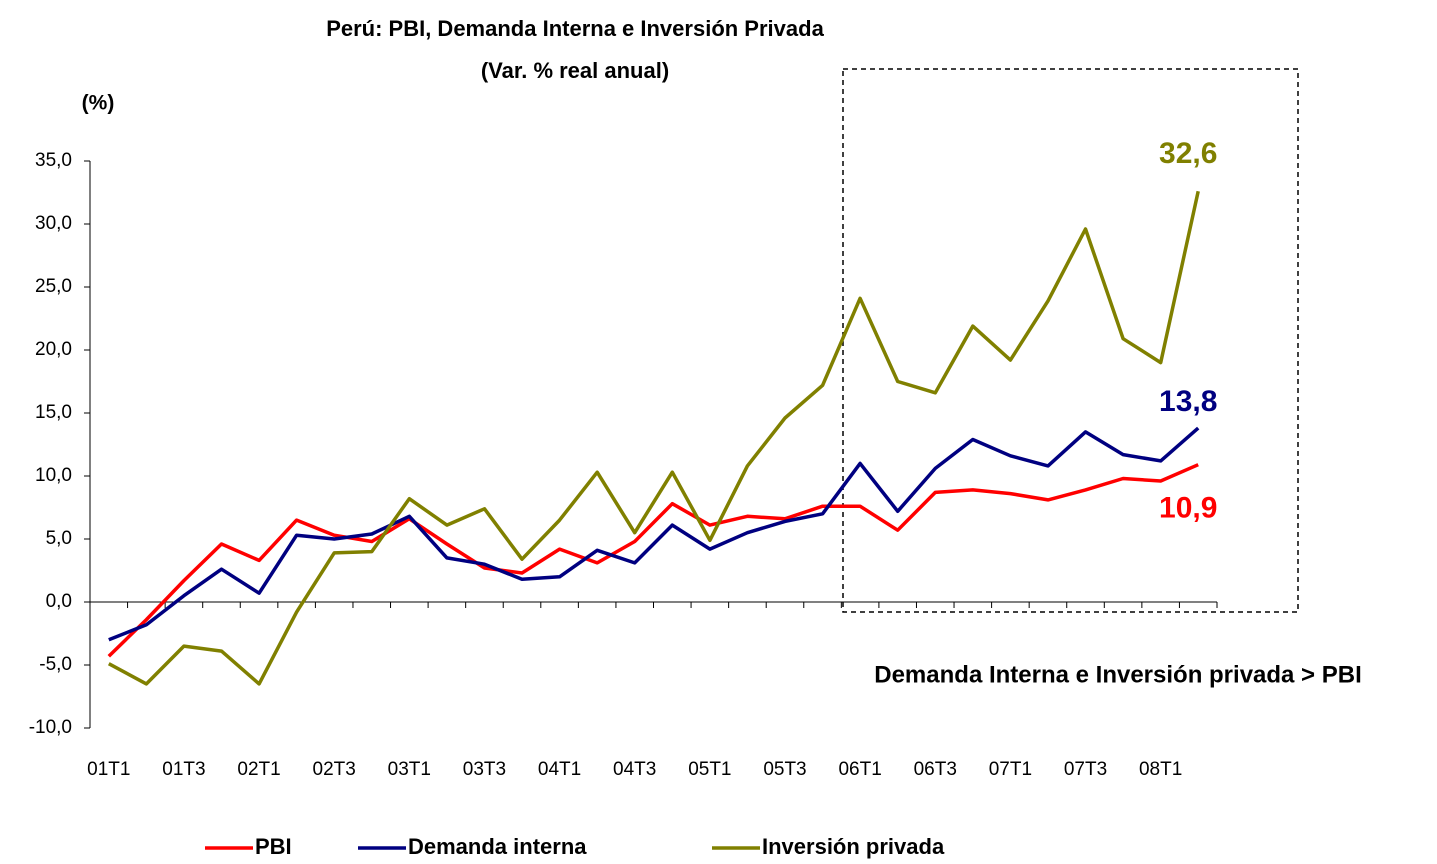  What do you see at coordinates (634, 769) in the screenshot?
I see `x-tick-label: 04T3` at bounding box center [634, 769].